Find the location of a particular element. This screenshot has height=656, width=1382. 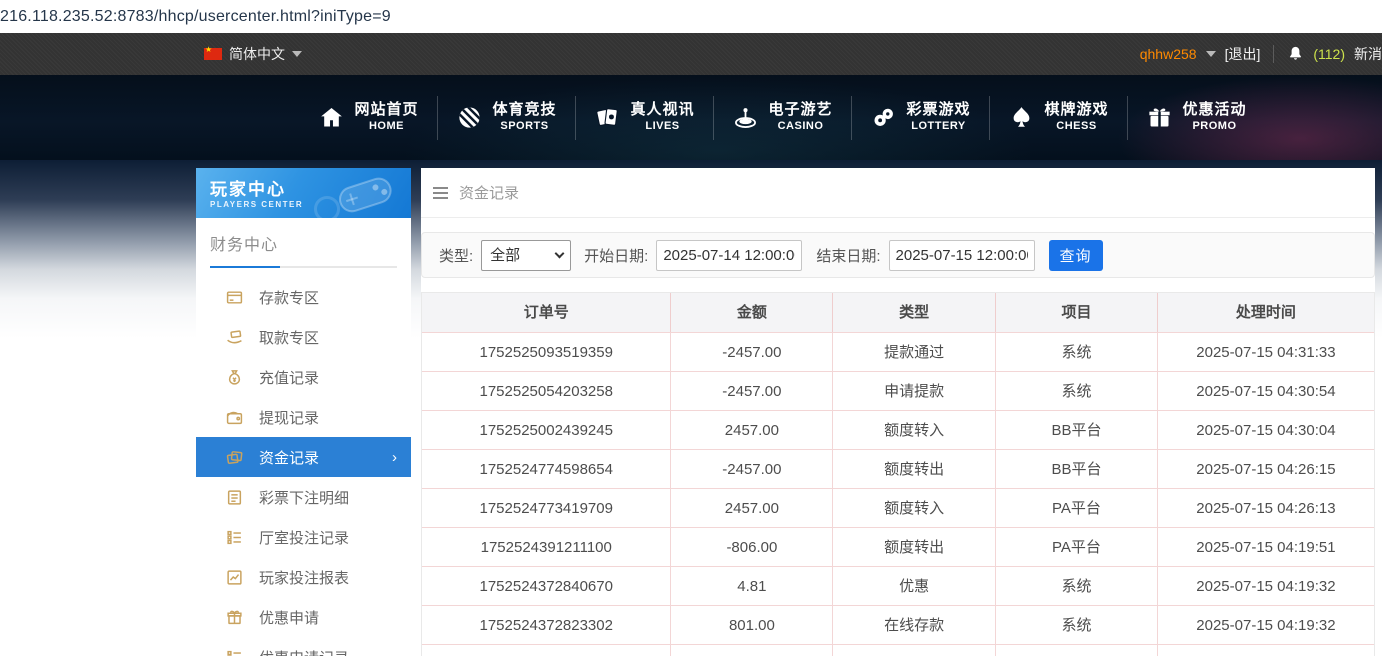

sidebar-item-promo-apply-records: 优惠申请记录 is located at coordinates (303, 646).